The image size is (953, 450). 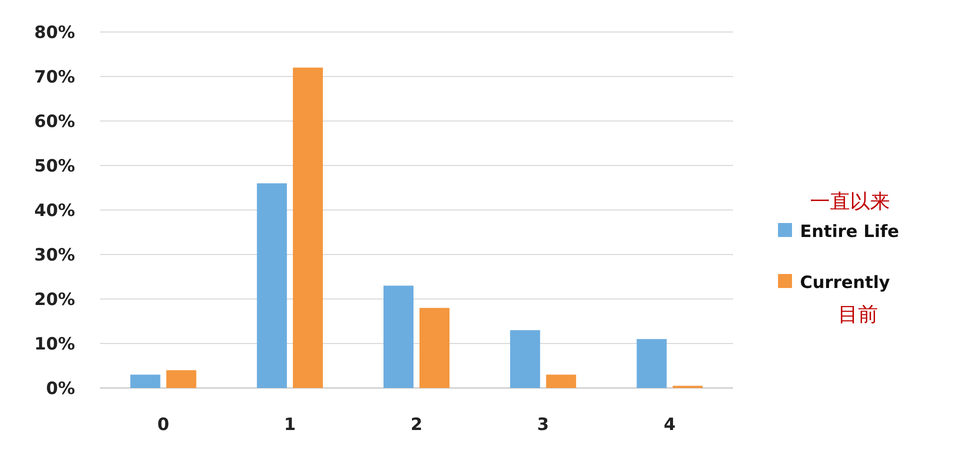 What do you see at coordinates (54, 256) in the screenshot?
I see `y-tick-label: 30%` at bounding box center [54, 256].